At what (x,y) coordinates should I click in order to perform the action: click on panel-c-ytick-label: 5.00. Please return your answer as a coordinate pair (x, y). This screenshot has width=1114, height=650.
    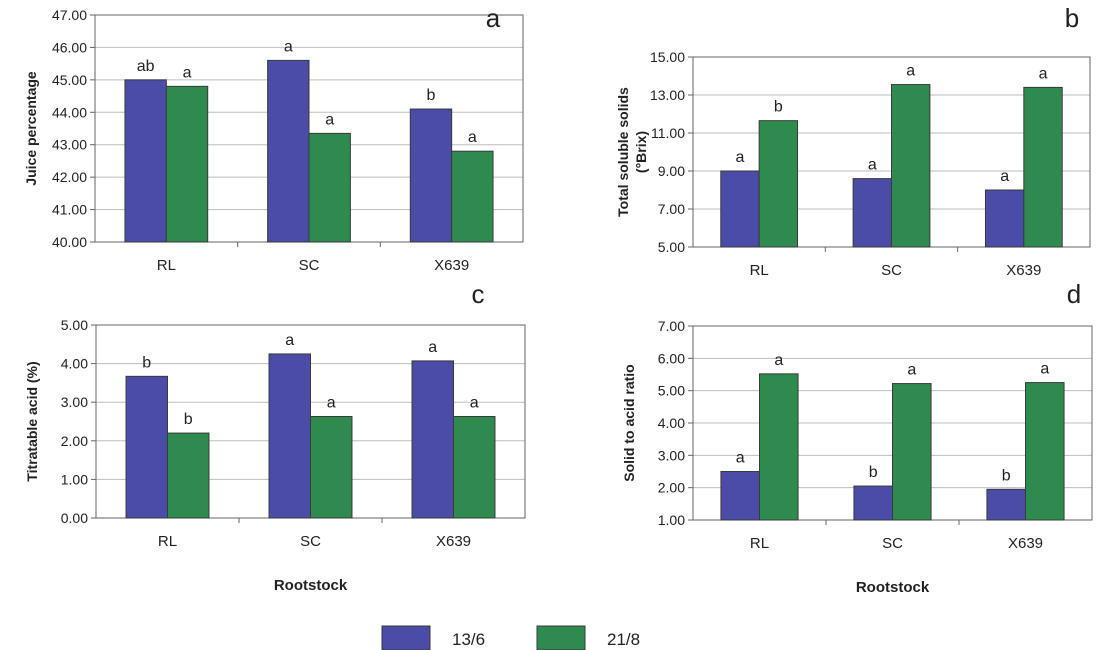
    Looking at the image, I should click on (74, 325).